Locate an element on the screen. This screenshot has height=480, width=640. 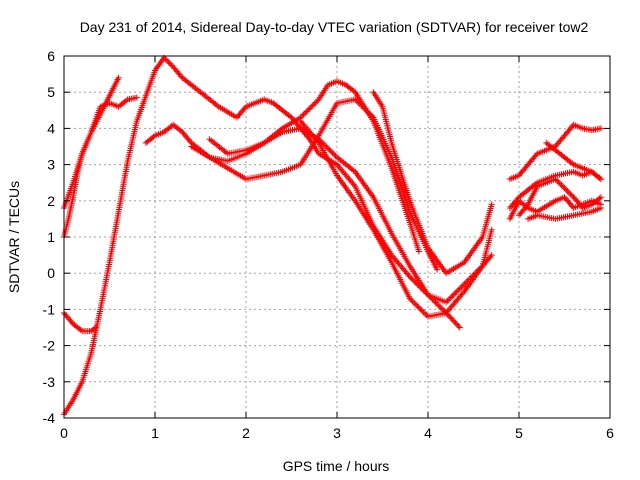
series-sat-o is located at coordinates (573, 161).